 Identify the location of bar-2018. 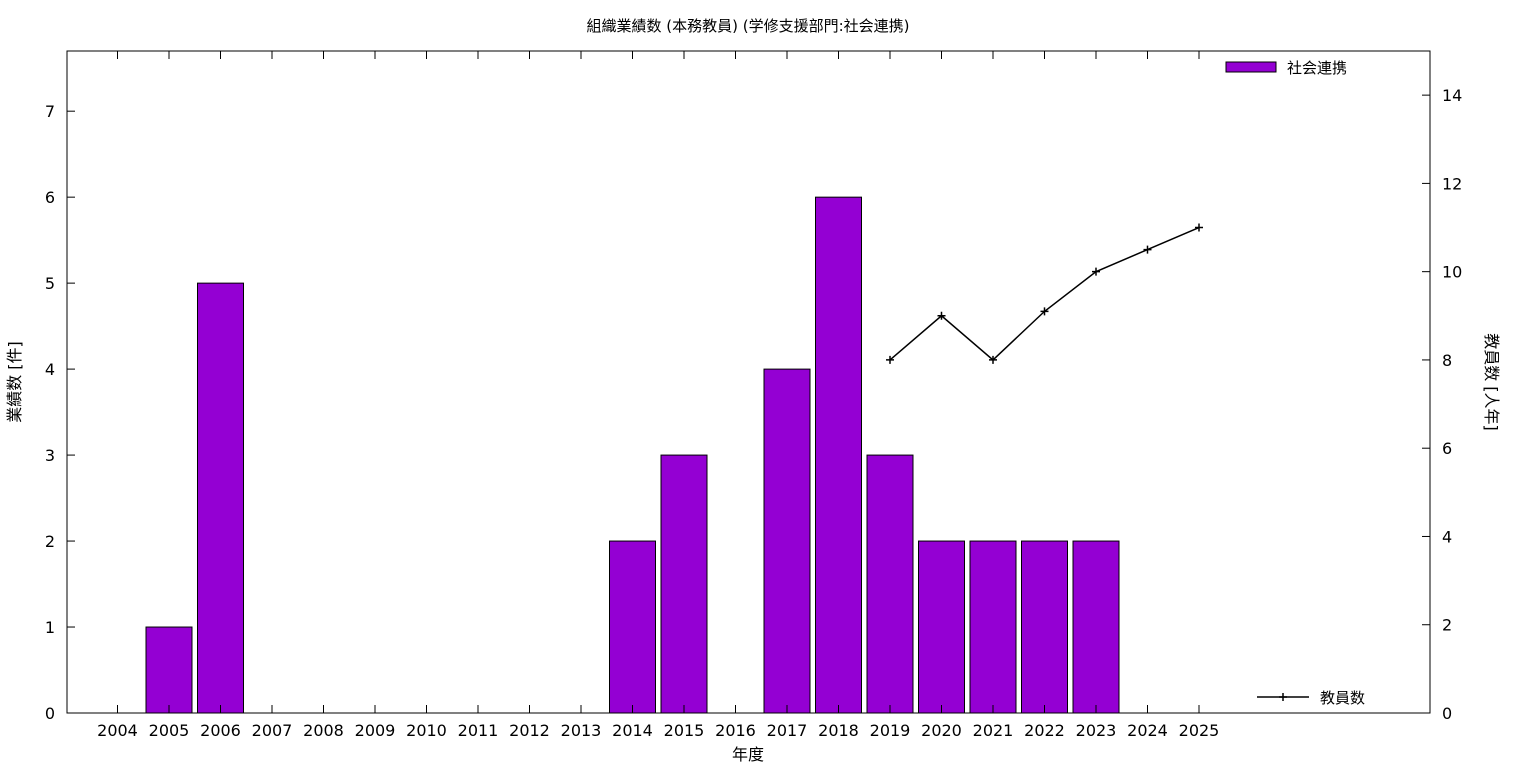
(838, 455).